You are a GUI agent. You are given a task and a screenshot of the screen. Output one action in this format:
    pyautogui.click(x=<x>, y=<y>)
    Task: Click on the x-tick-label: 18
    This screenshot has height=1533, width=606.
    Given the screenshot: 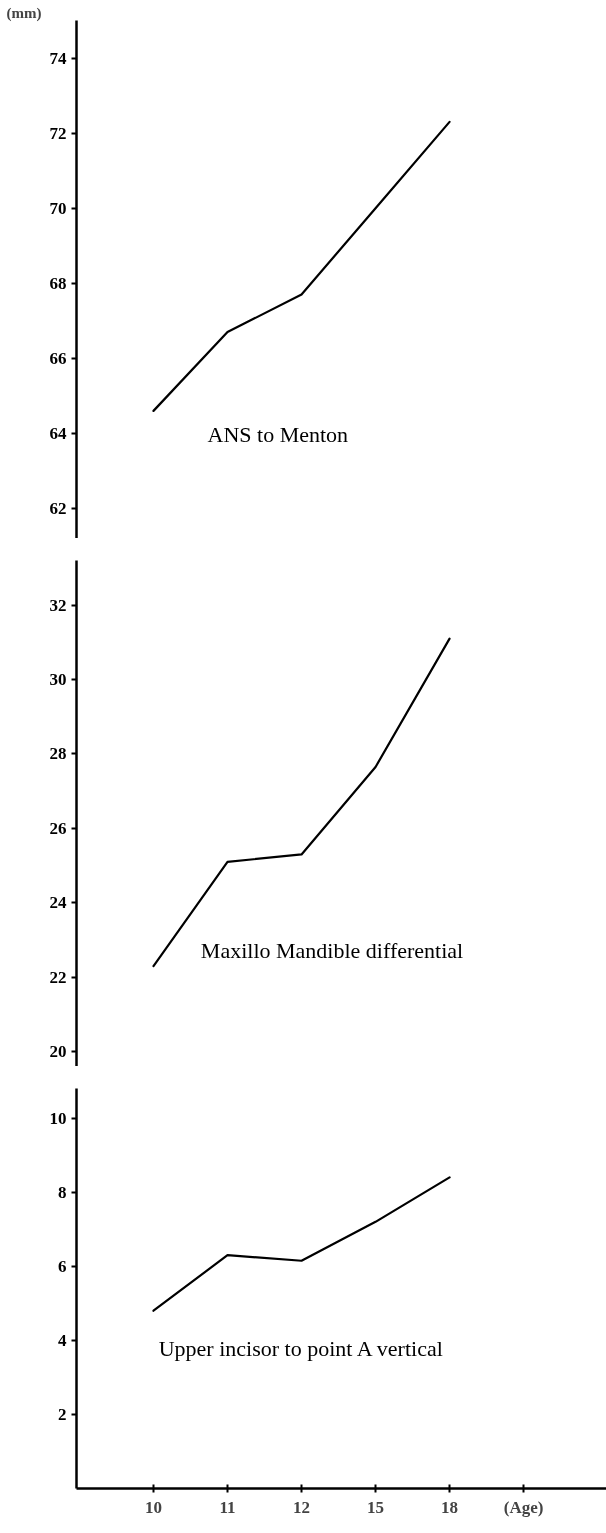 What is the action you would take?
    pyautogui.click(x=450, y=1507)
    